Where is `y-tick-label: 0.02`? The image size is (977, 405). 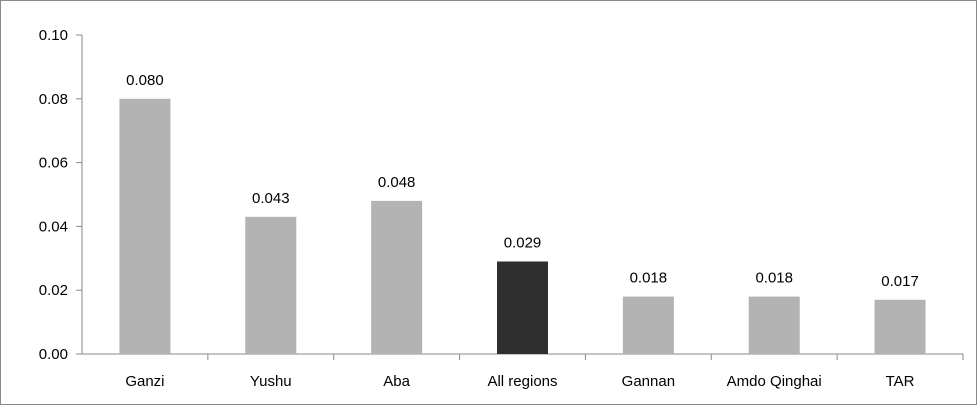
y-tick-label: 0.02 is located at coordinates (53, 290).